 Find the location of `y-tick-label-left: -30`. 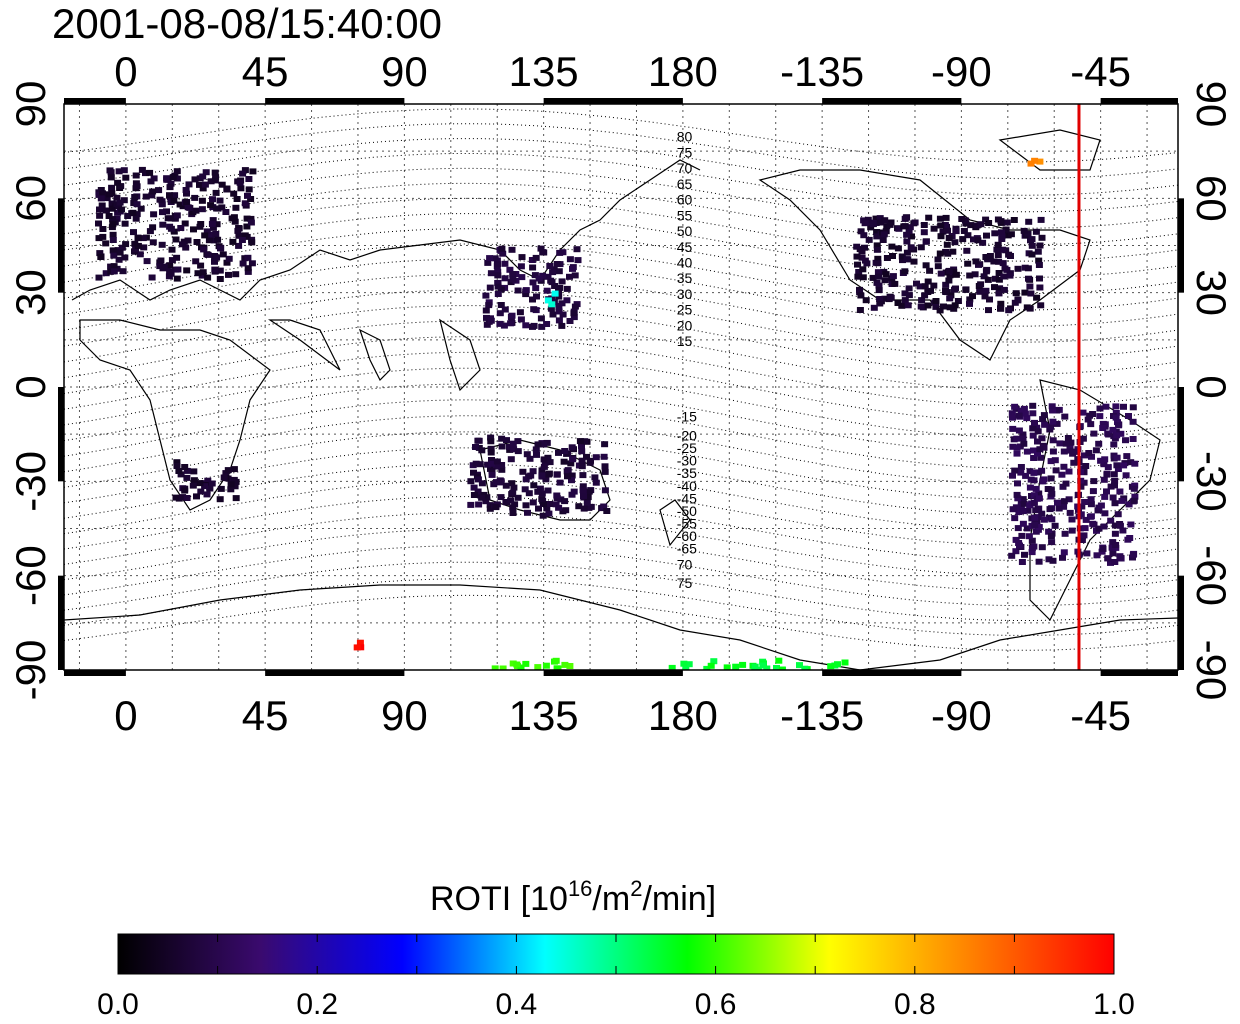

y-tick-label-left: -30 is located at coordinates (30, 481).